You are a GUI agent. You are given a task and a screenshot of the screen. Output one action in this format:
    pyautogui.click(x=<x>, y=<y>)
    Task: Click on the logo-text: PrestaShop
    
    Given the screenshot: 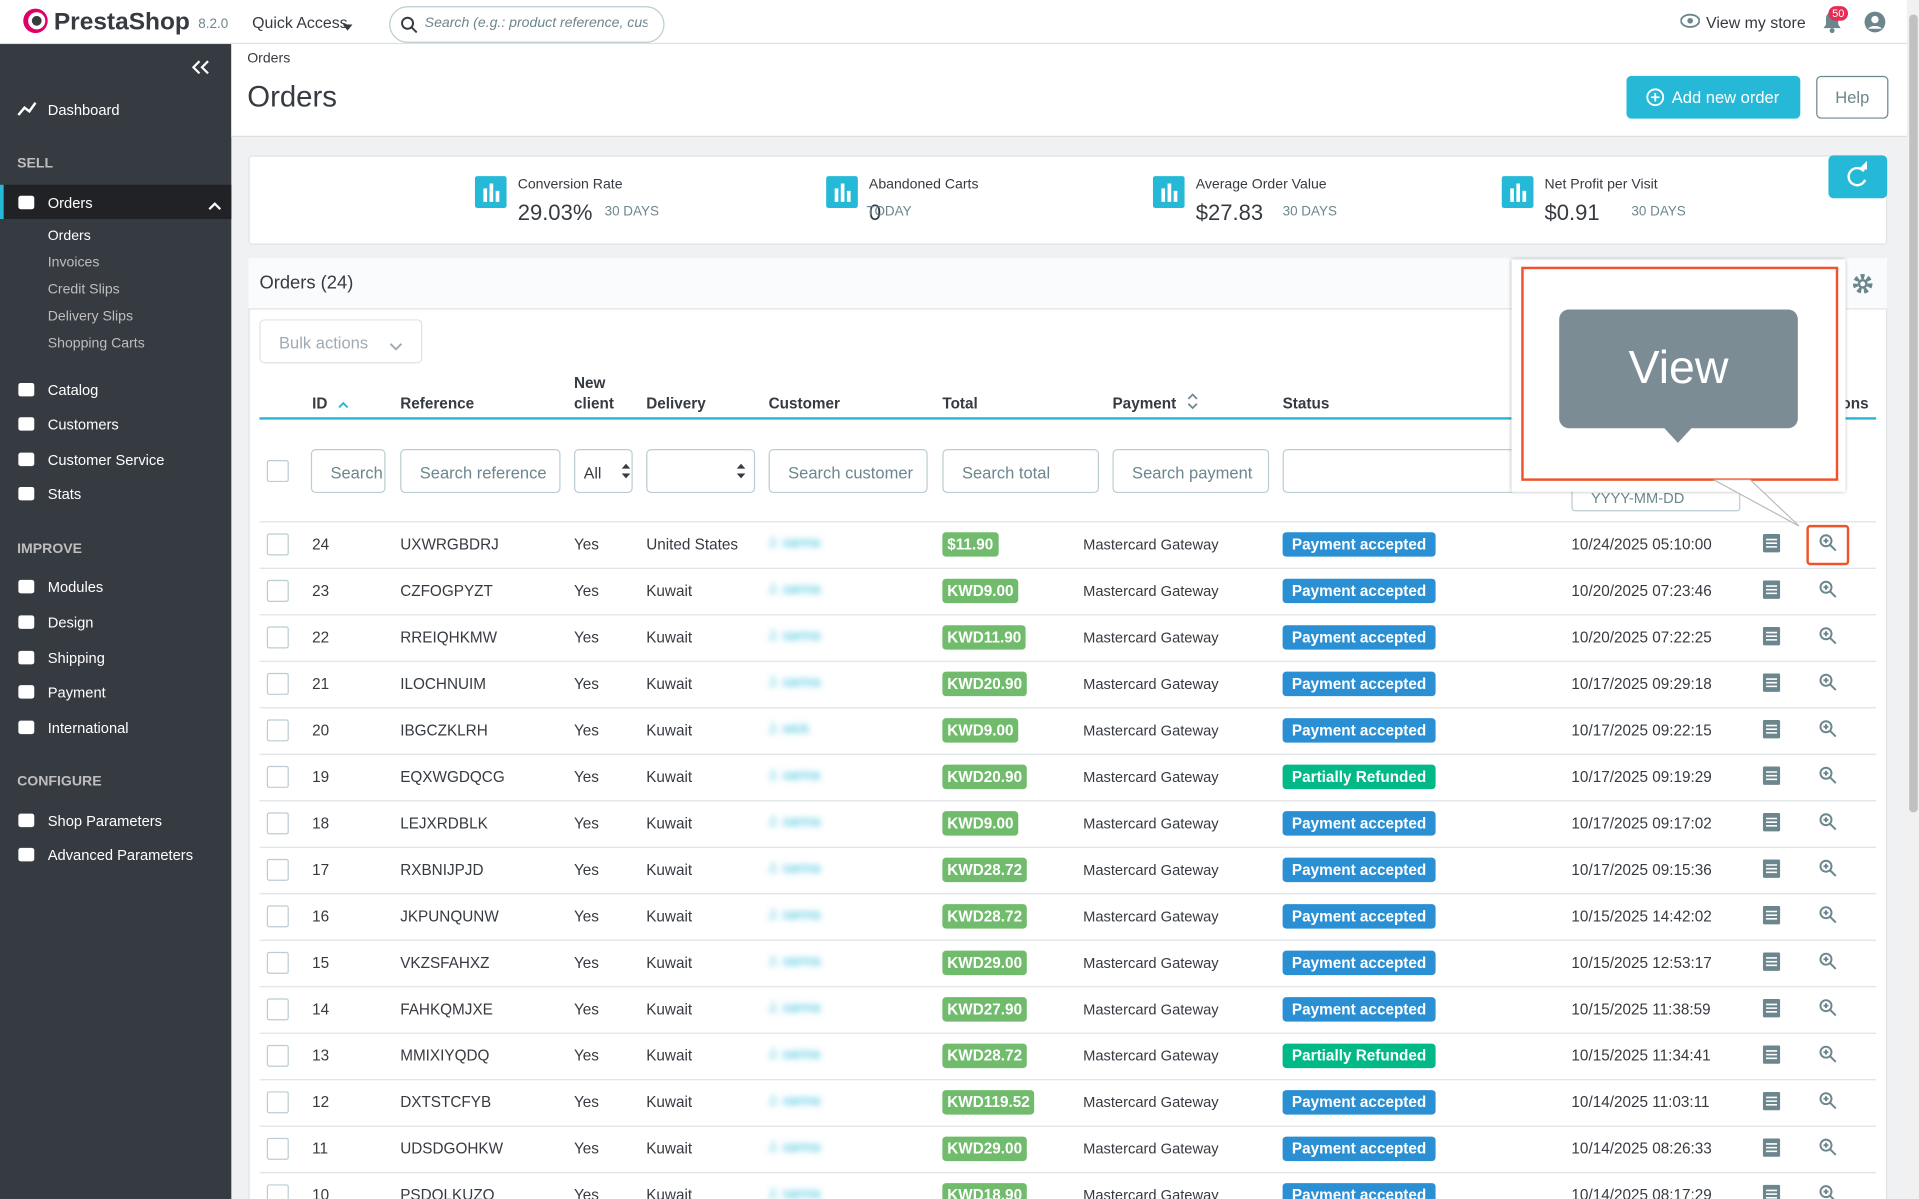 What is the action you would take?
    pyautogui.click(x=122, y=23)
    